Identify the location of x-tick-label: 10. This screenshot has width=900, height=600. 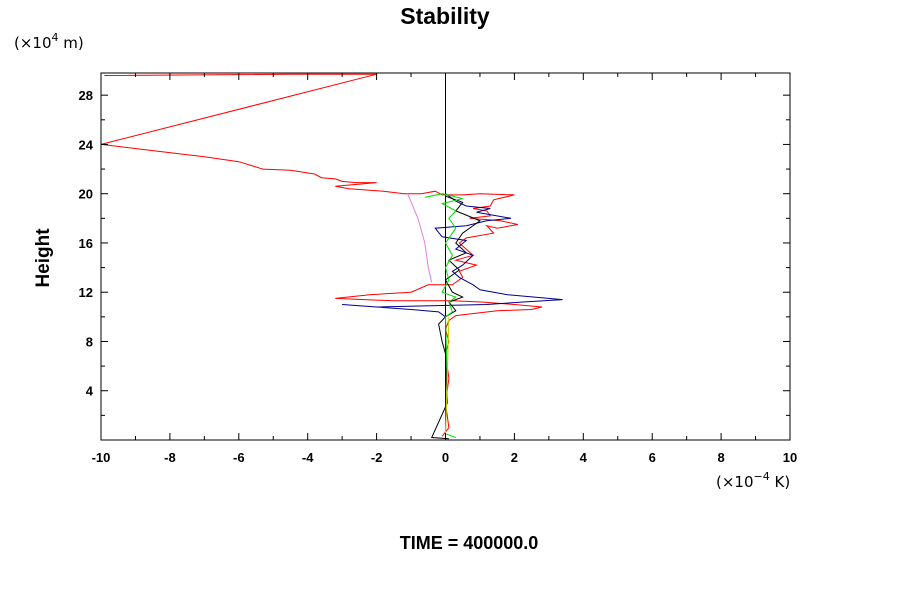
(790, 457).